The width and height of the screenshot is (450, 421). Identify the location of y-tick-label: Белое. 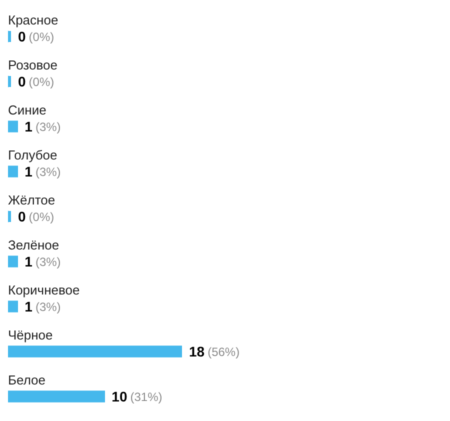
(27, 380).